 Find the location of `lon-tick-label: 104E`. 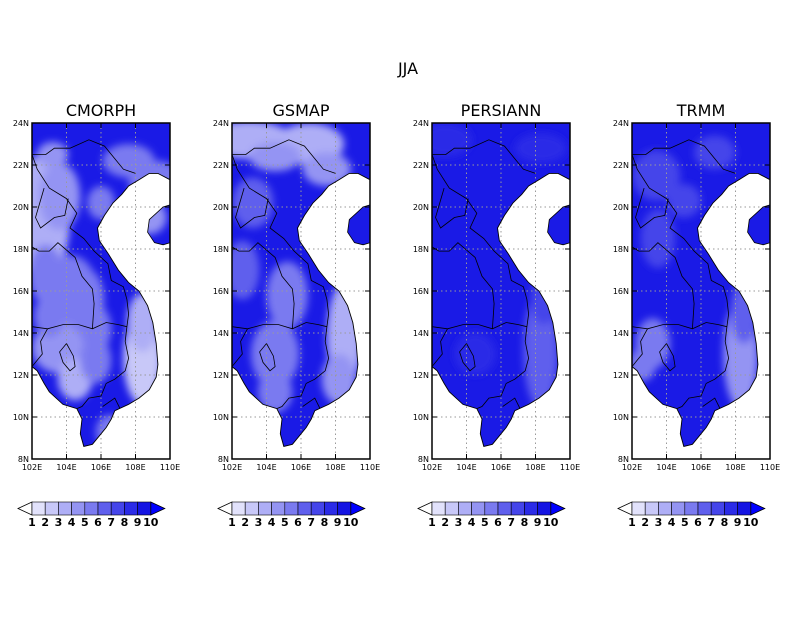

lon-tick-label: 104E is located at coordinates (666, 467).